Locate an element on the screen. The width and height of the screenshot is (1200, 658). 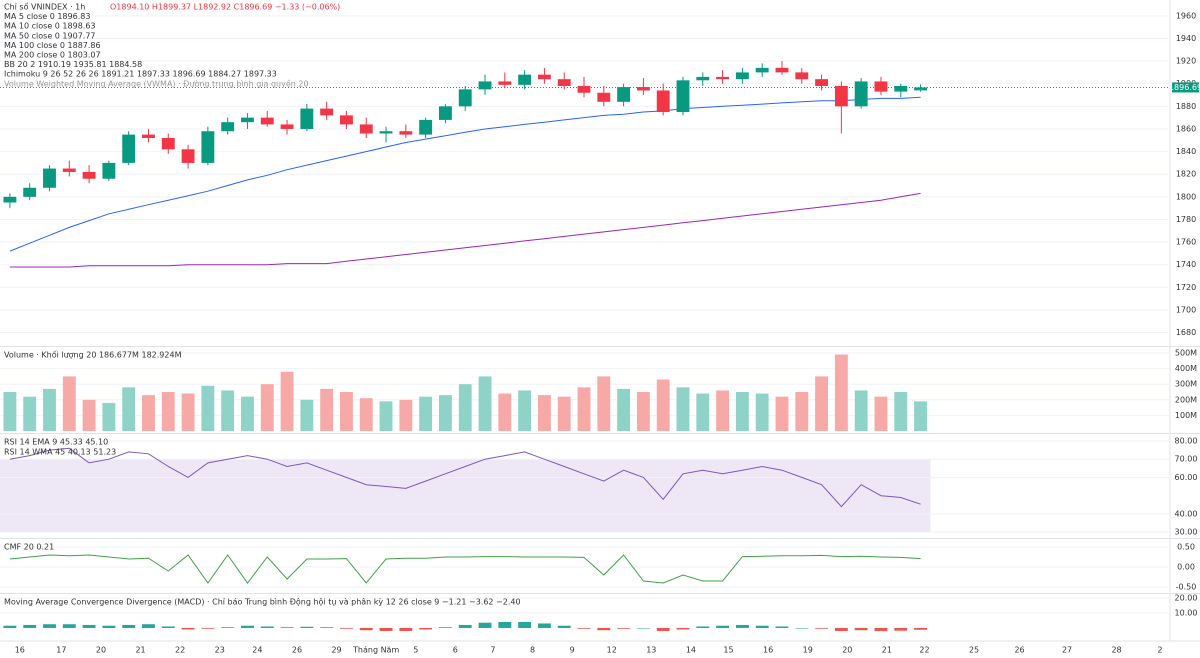
y-tick-label: 500M is located at coordinates (1186, 352).